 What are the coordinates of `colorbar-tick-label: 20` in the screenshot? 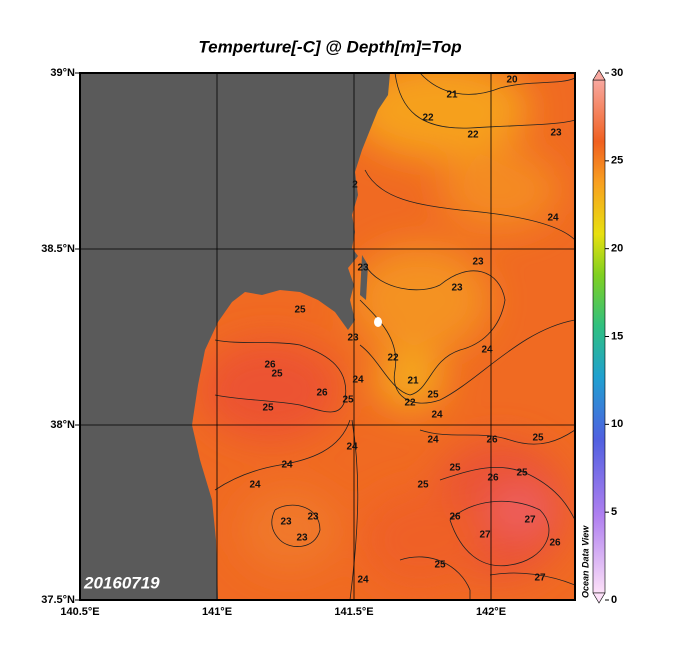 It's located at (617, 249).